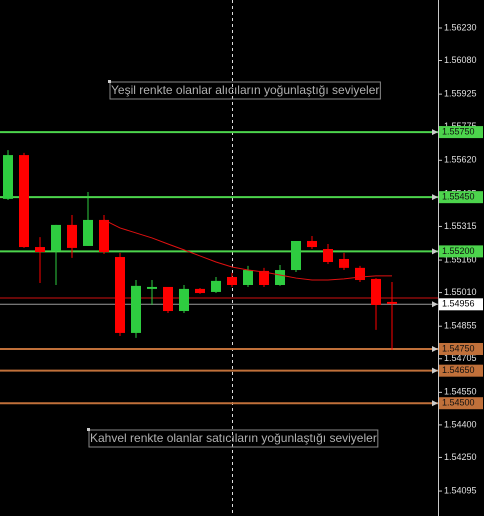 The height and width of the screenshot is (516, 484). Describe the element at coordinates (458, 131) in the screenshot. I see `price-tag-label: 1.55750` at that location.